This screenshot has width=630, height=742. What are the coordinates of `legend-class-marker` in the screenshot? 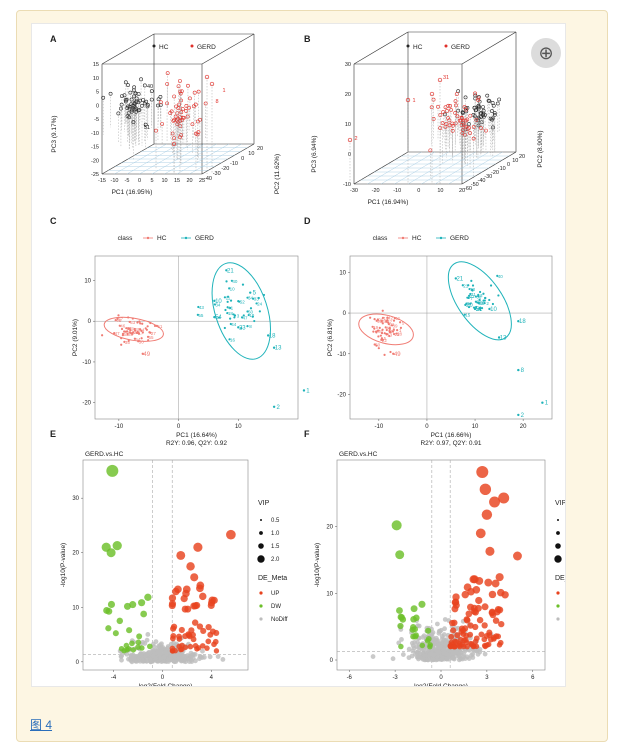 It's located at (558, 593).